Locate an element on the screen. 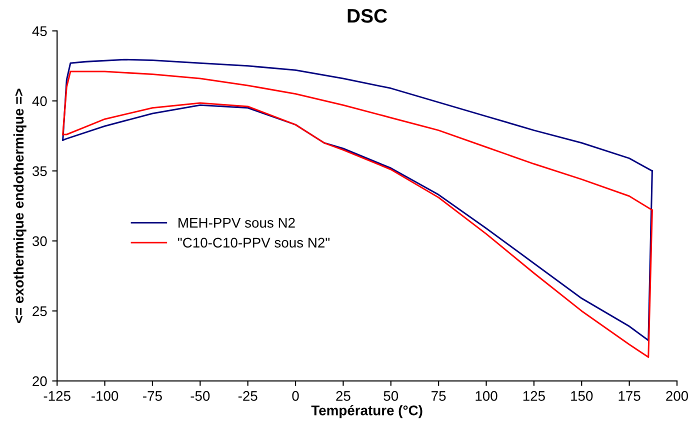 This screenshot has height=429, width=688. y-tick-label: 20 is located at coordinates (39, 381).